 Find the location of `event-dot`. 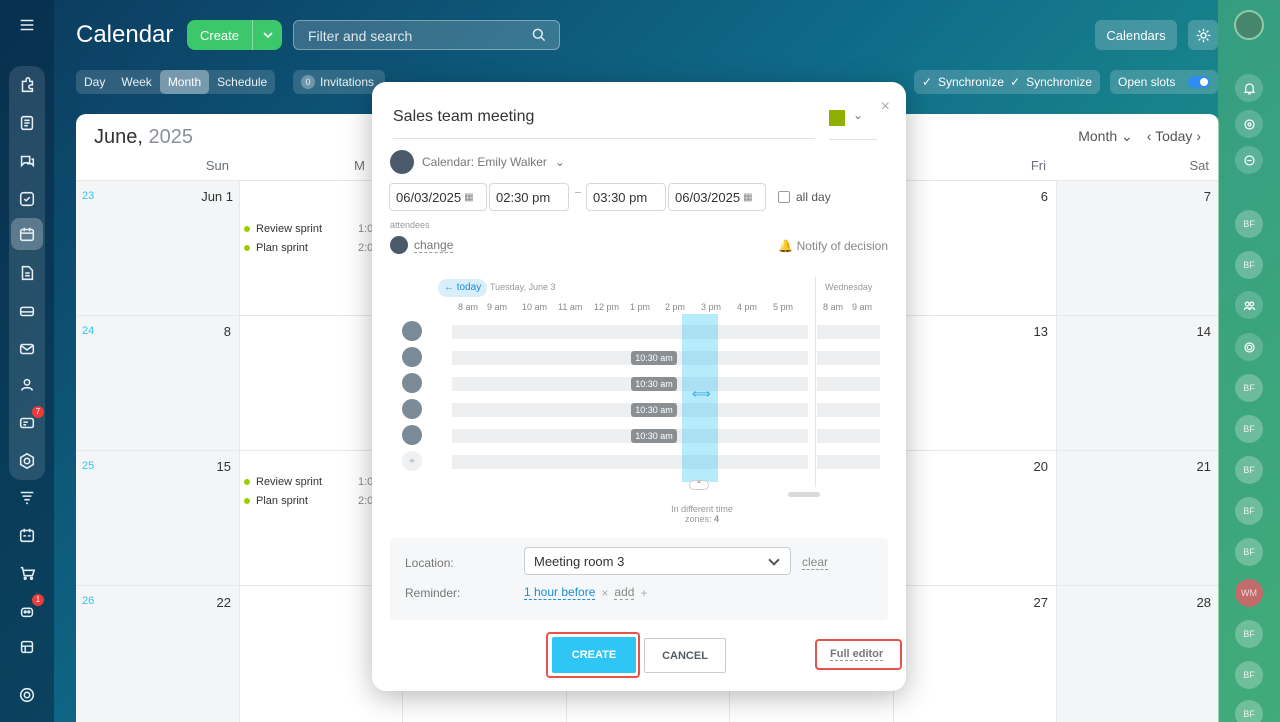

event-dot is located at coordinates (247, 229).